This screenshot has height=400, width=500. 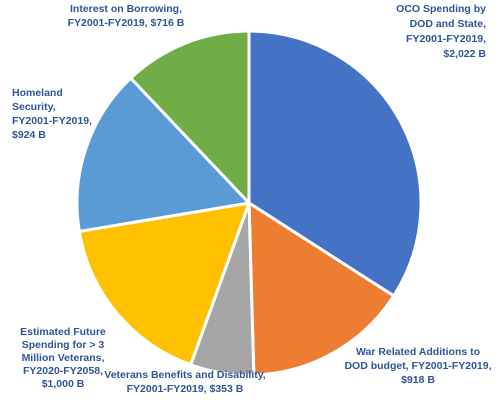 What do you see at coordinates (52, 114) in the screenshot?
I see `data-label-homeland-security: Homeland Security, FY2001-FY2019, $924 B` at bounding box center [52, 114].